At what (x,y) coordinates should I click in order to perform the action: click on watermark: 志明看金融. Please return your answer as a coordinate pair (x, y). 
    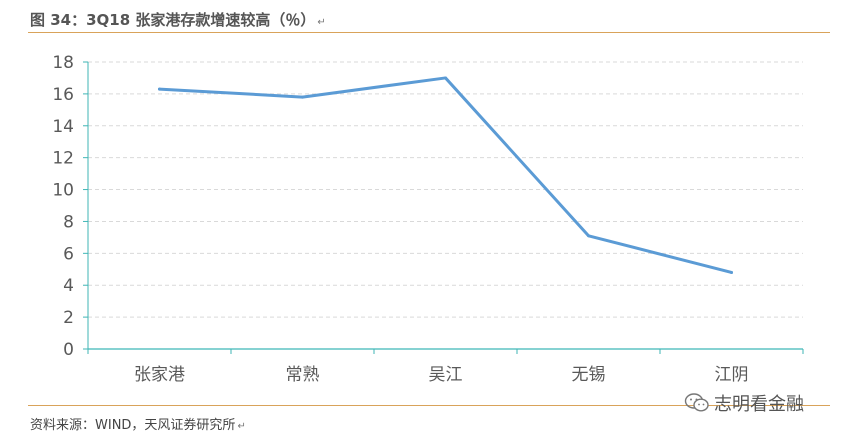
    Looking at the image, I should click on (744, 403).